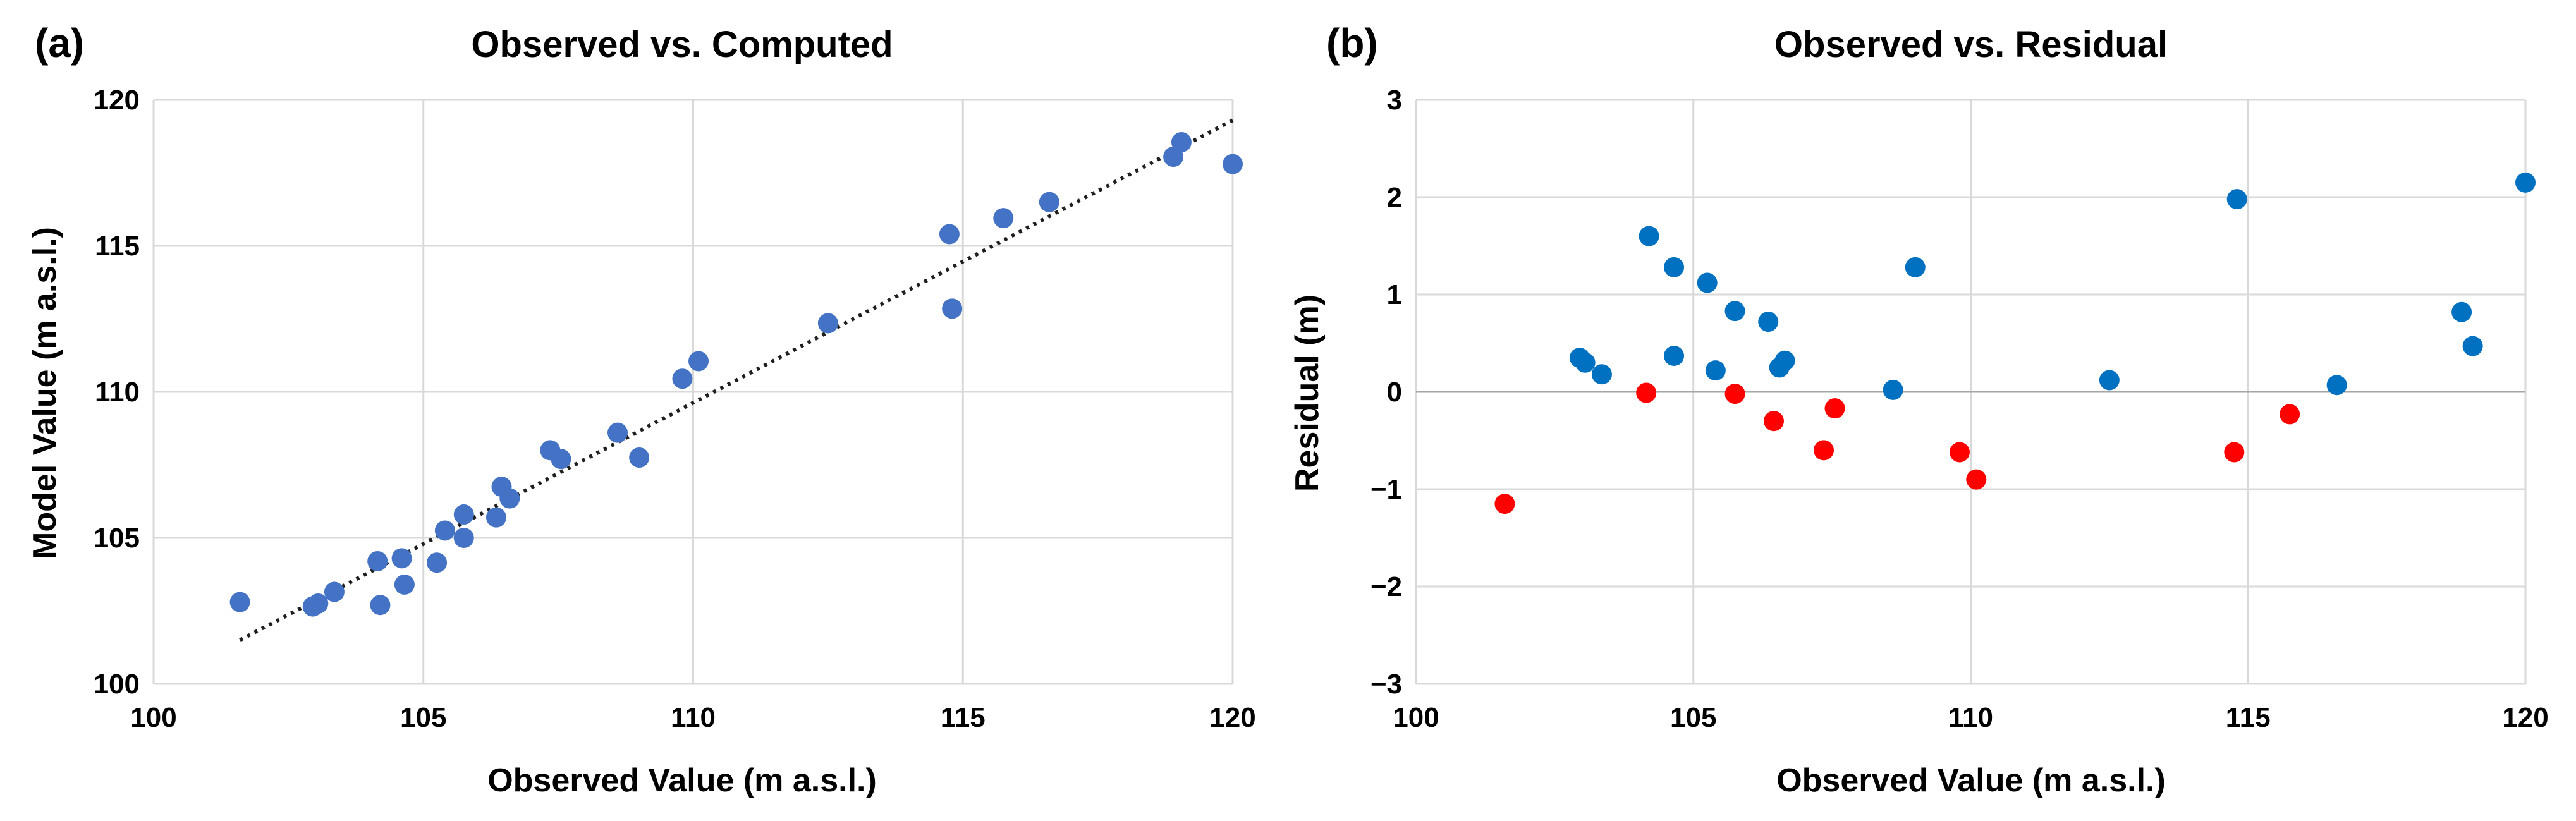  I want to click on y-tick-label: 110, so click(117, 393).